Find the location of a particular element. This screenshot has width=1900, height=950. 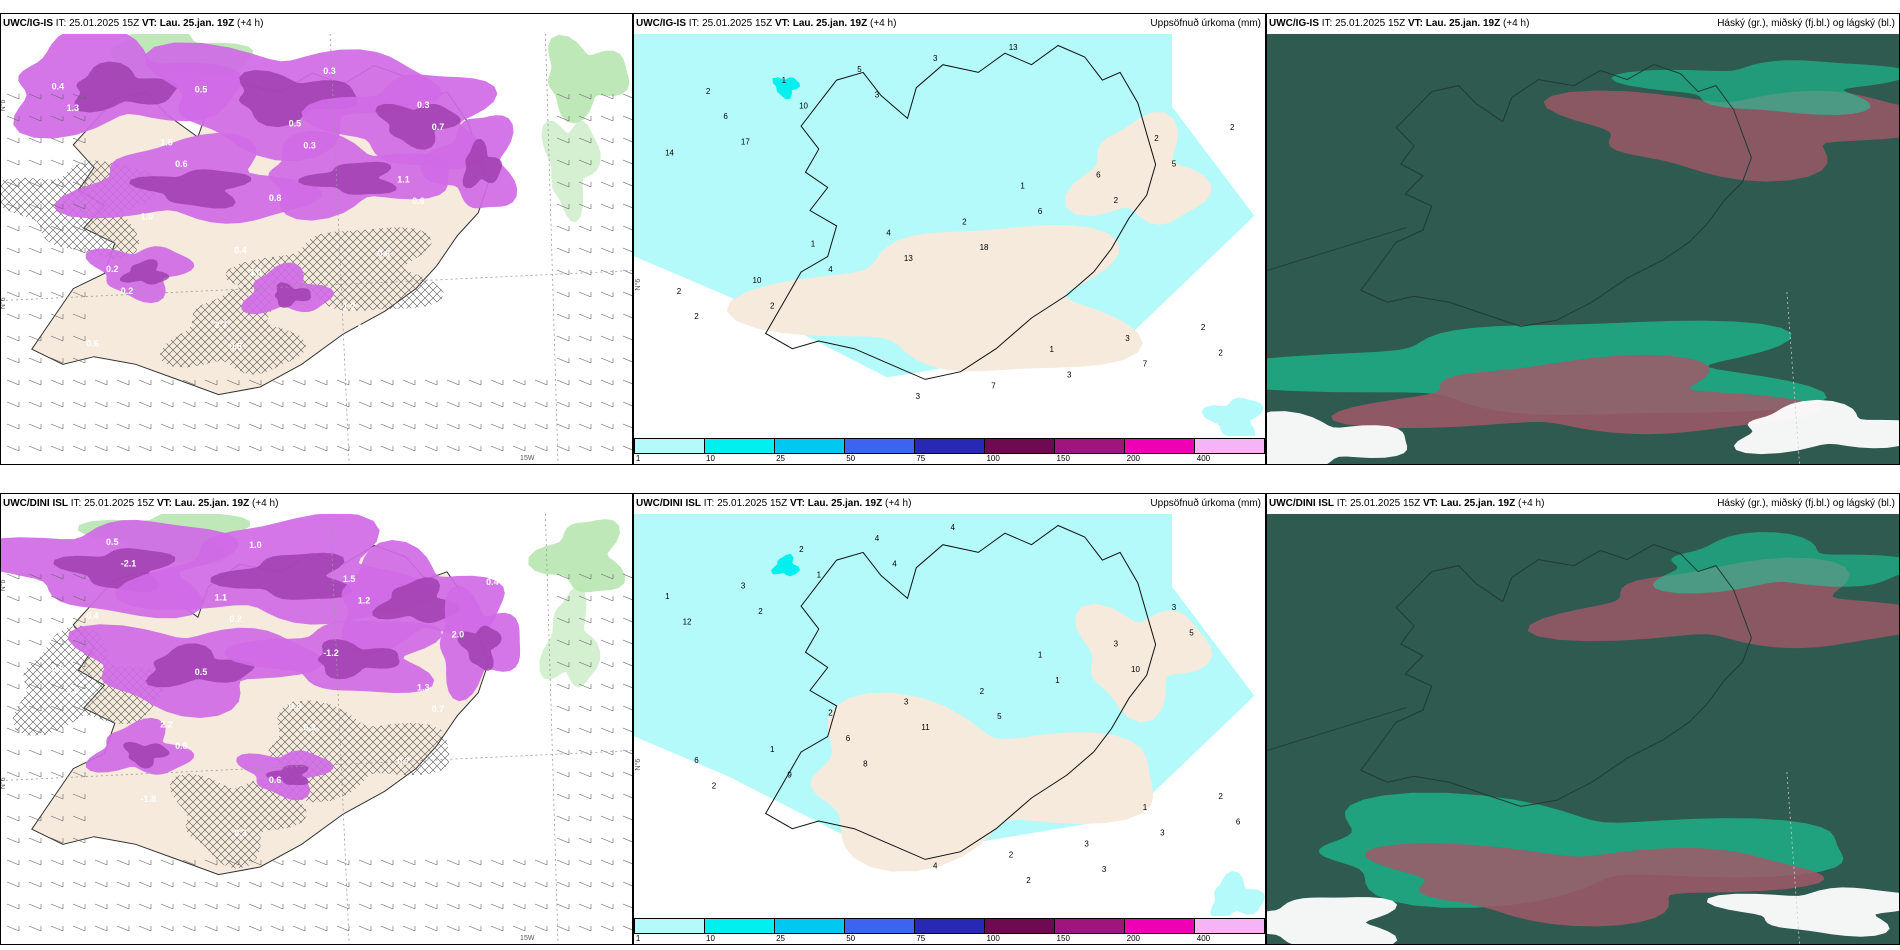

accum-value-label: 9 is located at coordinates (789, 774).